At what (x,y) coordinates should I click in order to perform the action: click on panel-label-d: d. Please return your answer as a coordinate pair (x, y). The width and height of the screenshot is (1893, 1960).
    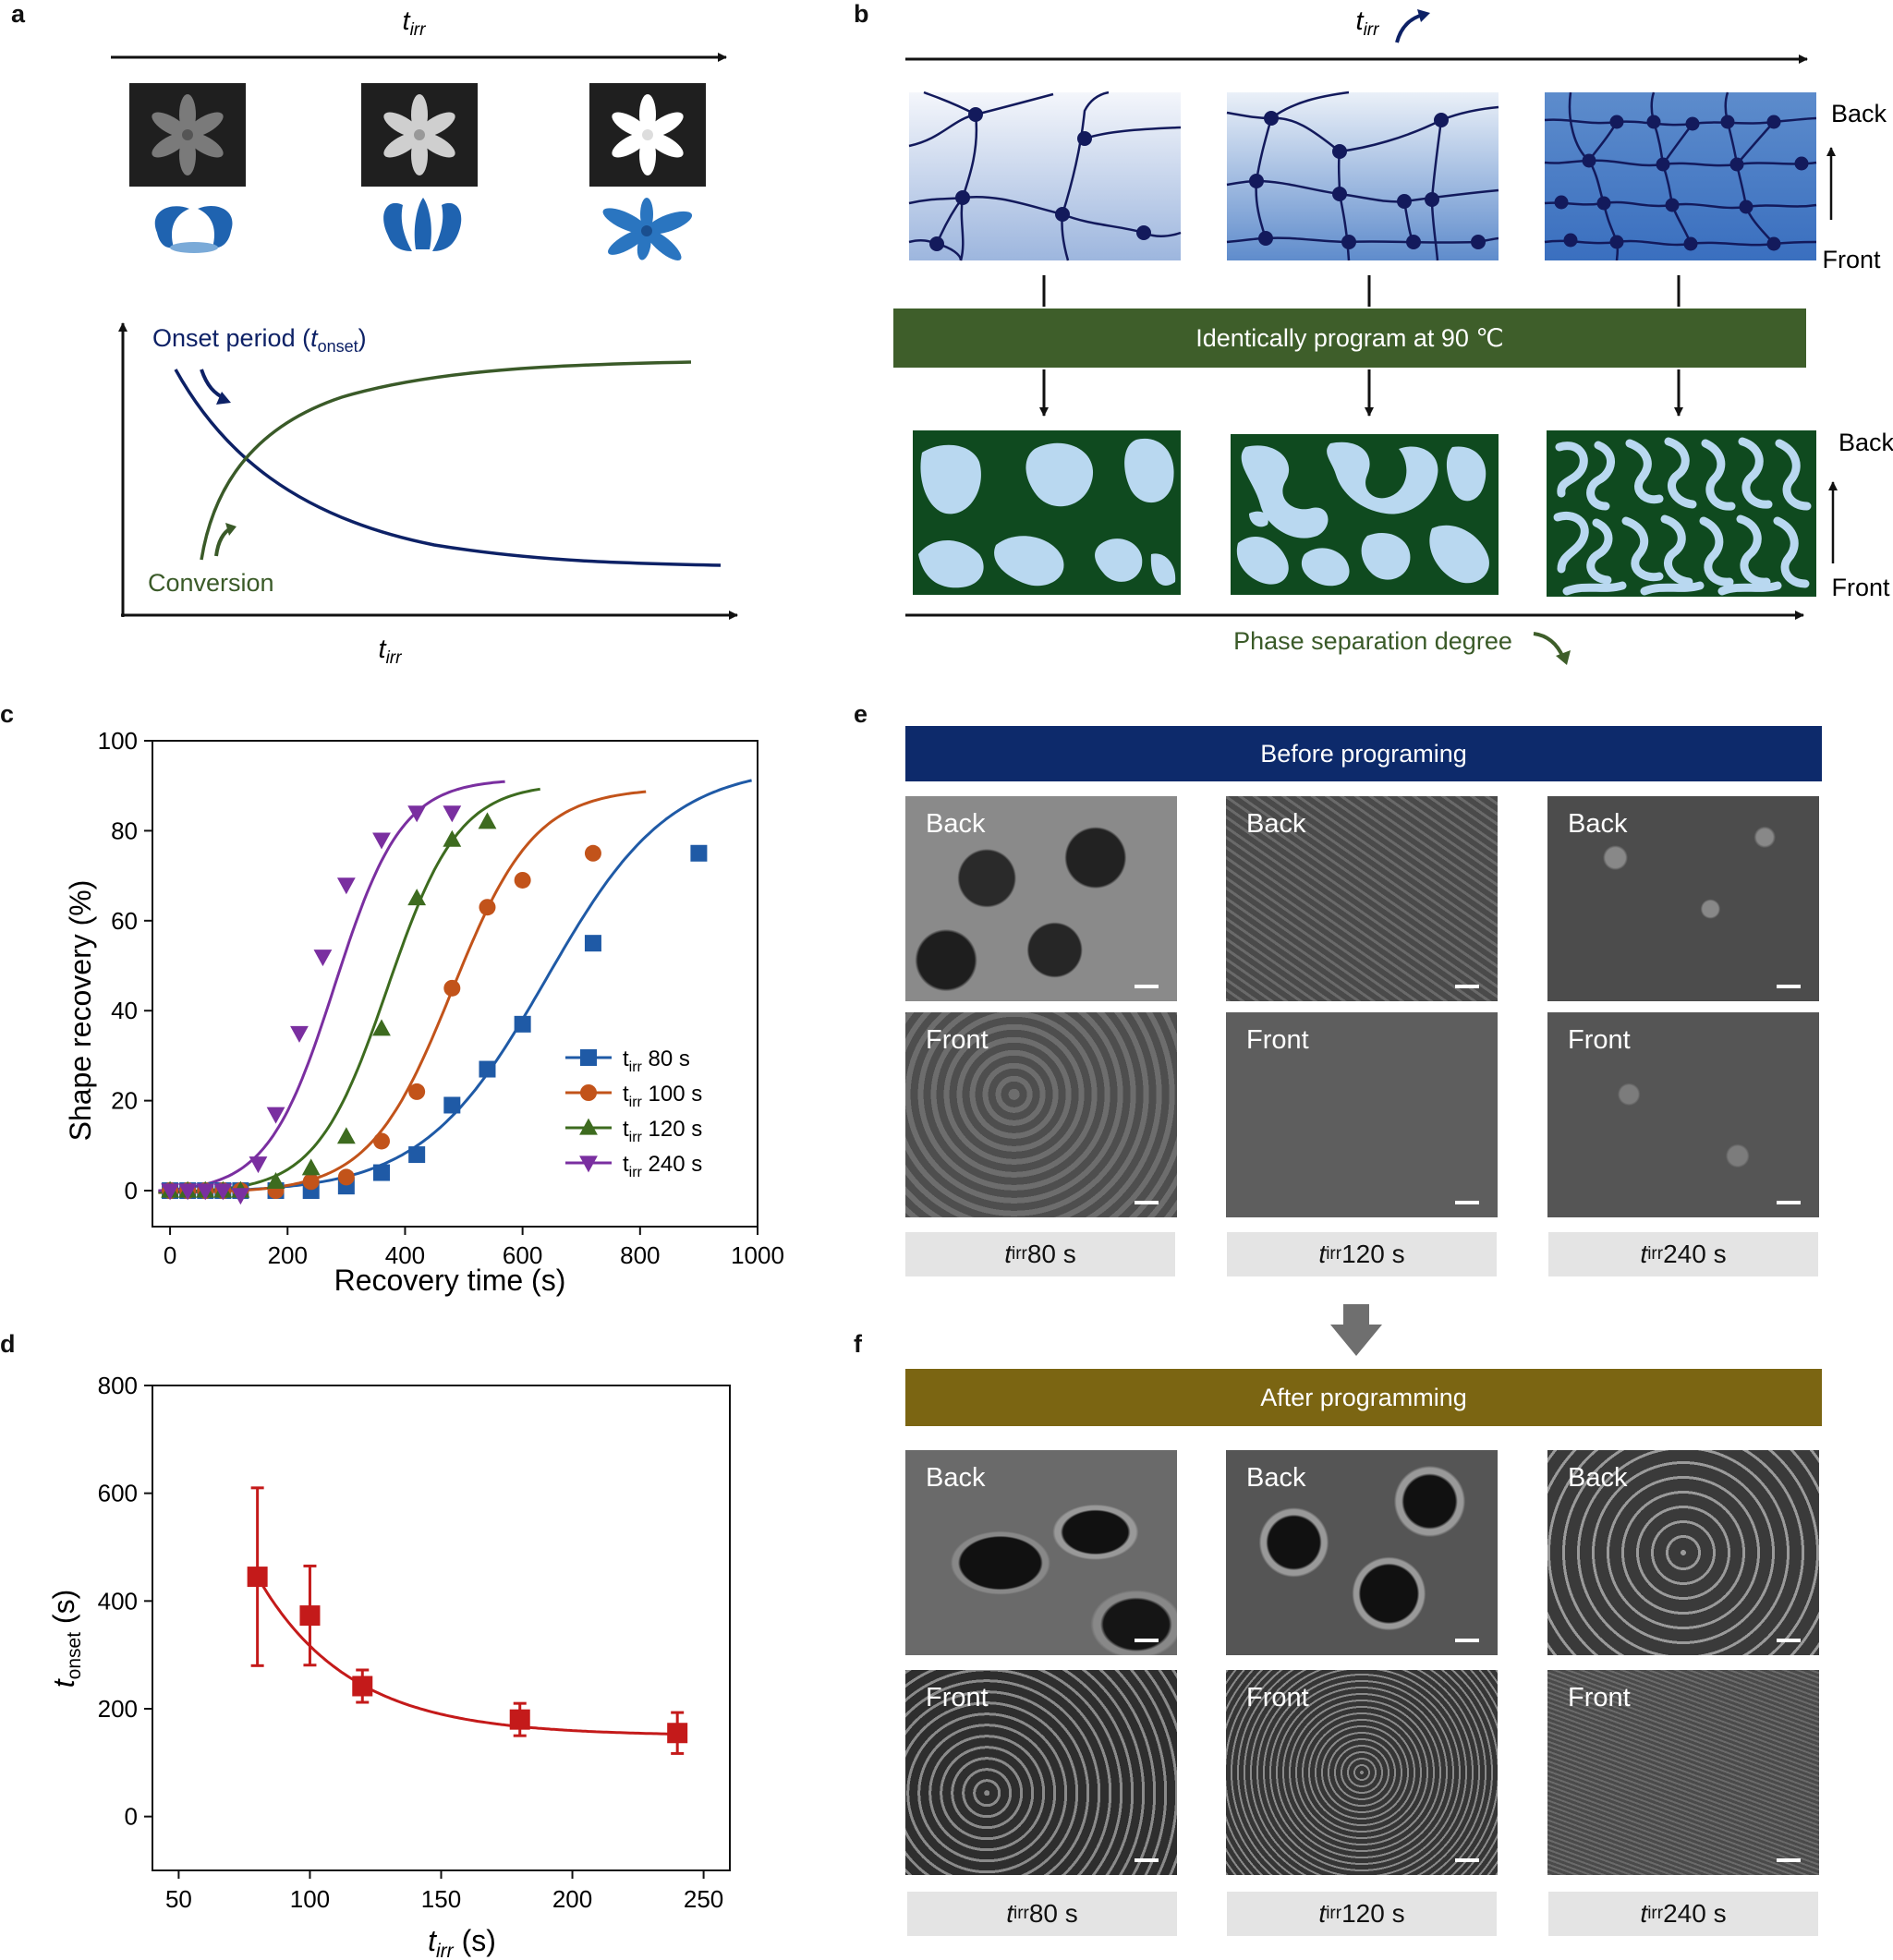
    Looking at the image, I should click on (8, 1344).